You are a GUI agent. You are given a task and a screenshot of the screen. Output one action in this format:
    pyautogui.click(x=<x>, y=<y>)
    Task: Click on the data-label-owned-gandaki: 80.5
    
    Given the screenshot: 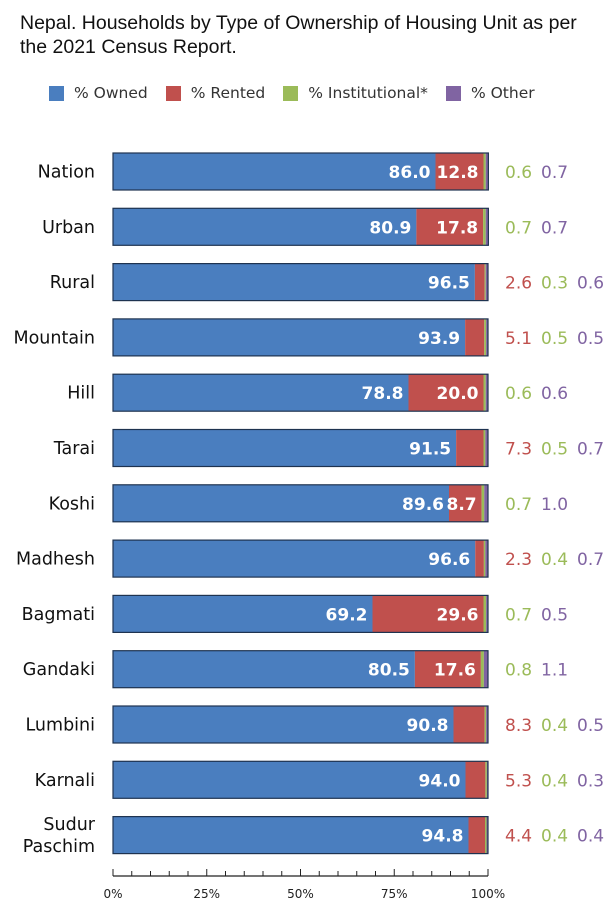 What is the action you would take?
    pyautogui.click(x=389, y=671)
    